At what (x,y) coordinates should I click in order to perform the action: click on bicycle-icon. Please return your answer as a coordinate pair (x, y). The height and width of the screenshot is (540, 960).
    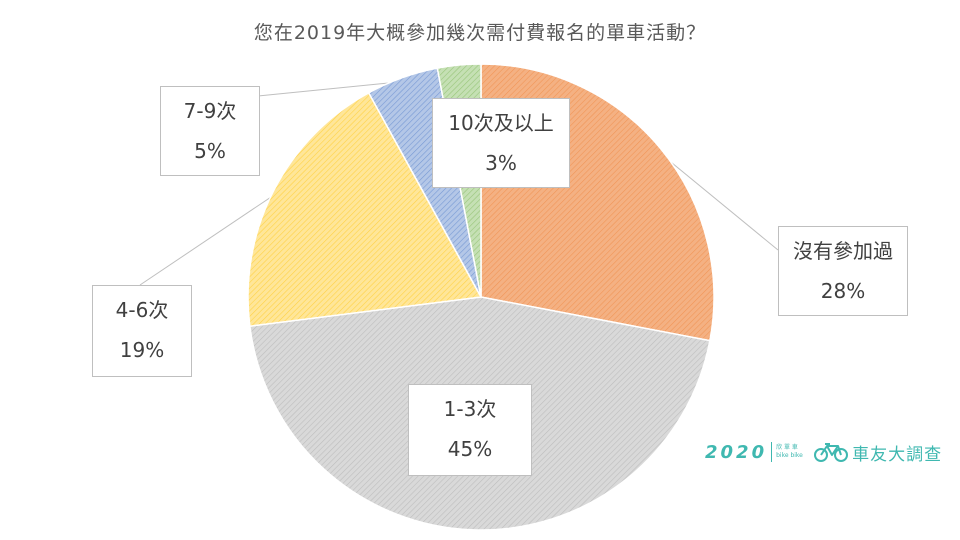
    Looking at the image, I should click on (831, 452).